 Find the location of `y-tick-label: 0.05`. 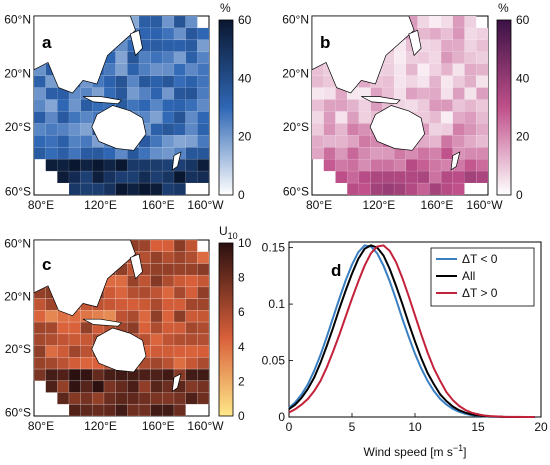

y-tick-label: 0.05 is located at coordinates (274, 361).